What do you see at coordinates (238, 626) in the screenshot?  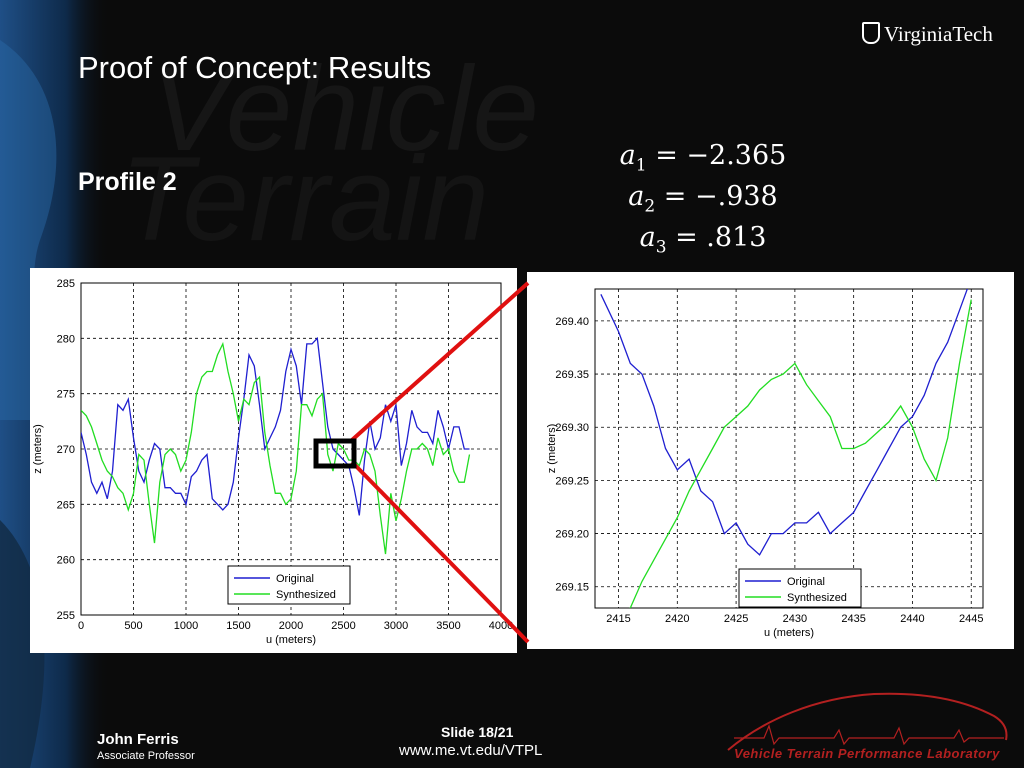 I see `x-tick-label: 1500` at bounding box center [238, 626].